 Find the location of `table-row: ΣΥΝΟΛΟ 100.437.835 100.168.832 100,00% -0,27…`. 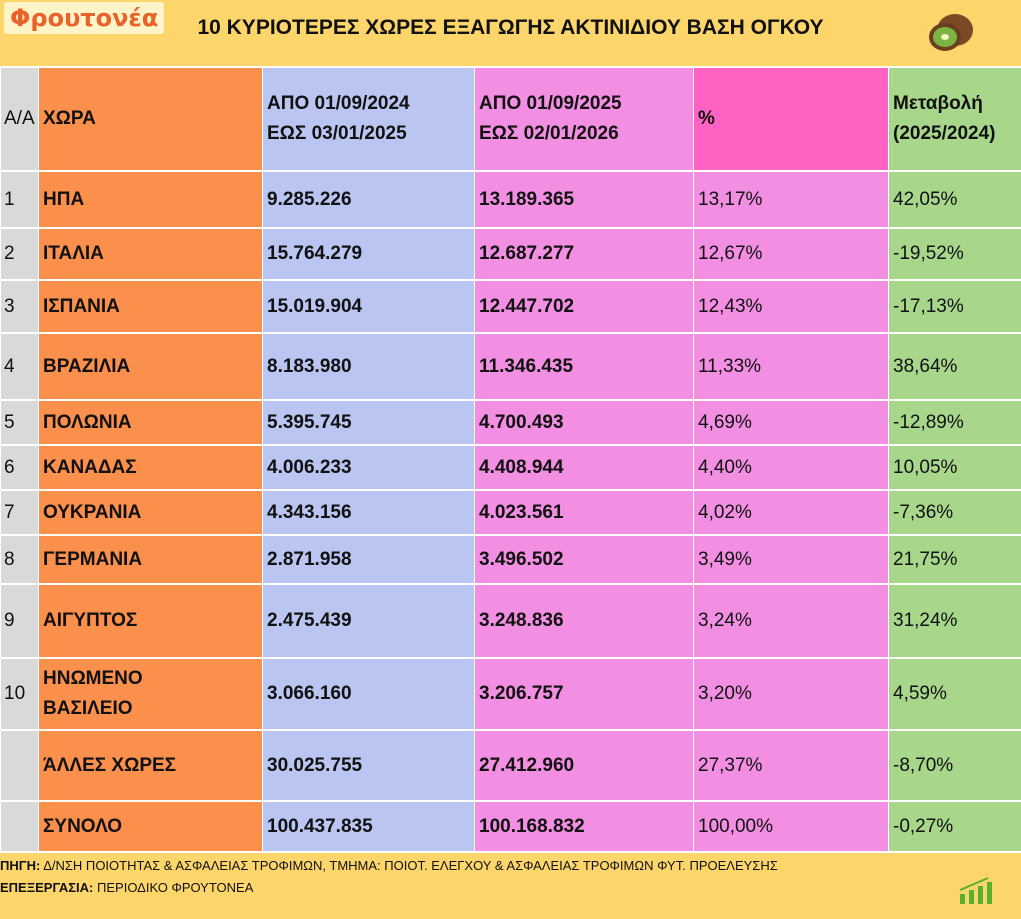

table-row: ΣΥΝΟΛΟ 100.437.835 100.168.832 100,00% -0,27… is located at coordinates (510, 826).